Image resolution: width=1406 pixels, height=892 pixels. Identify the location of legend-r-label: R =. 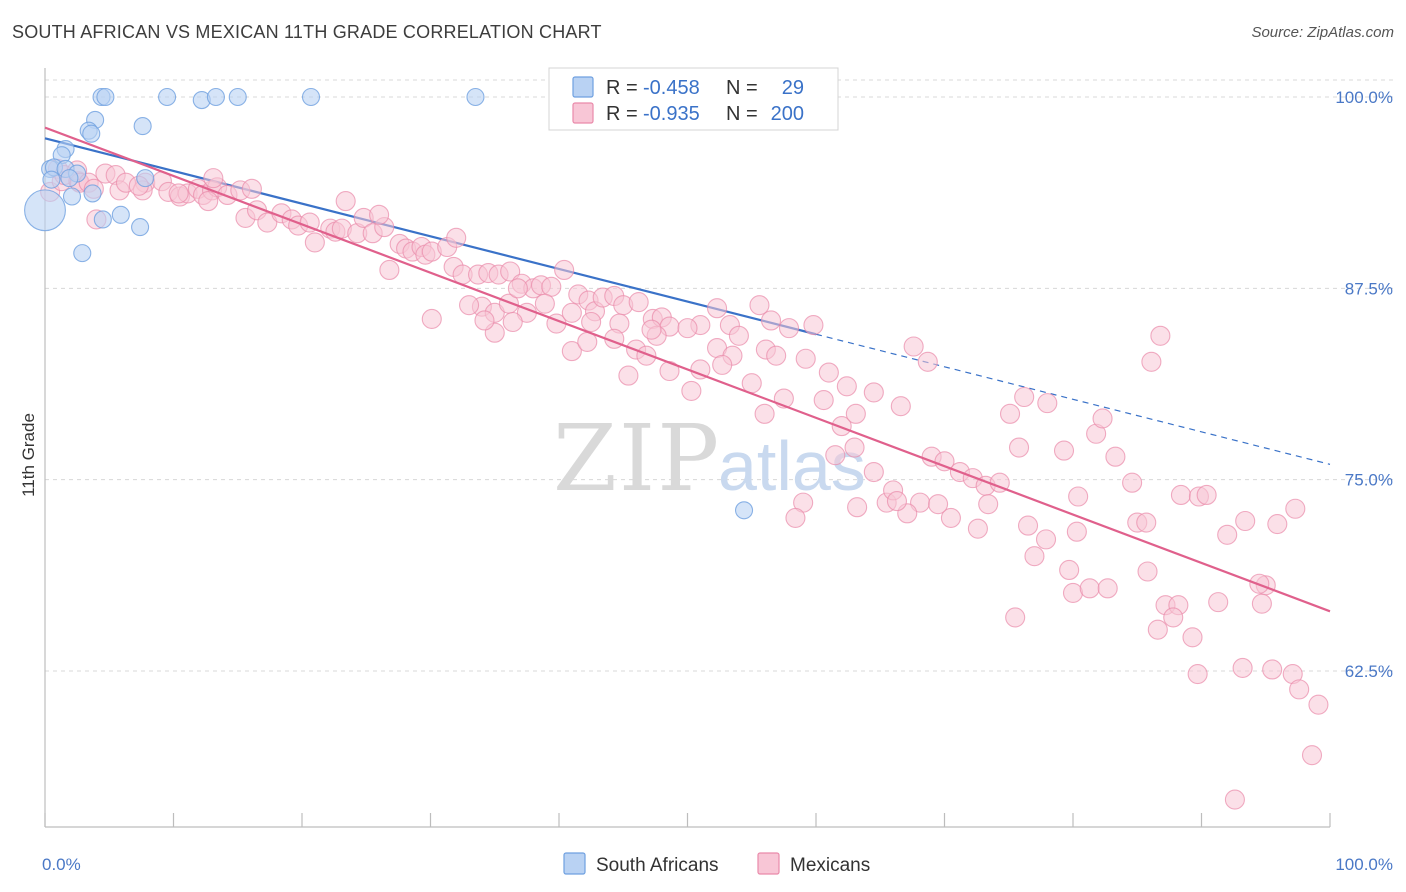
(622, 88).